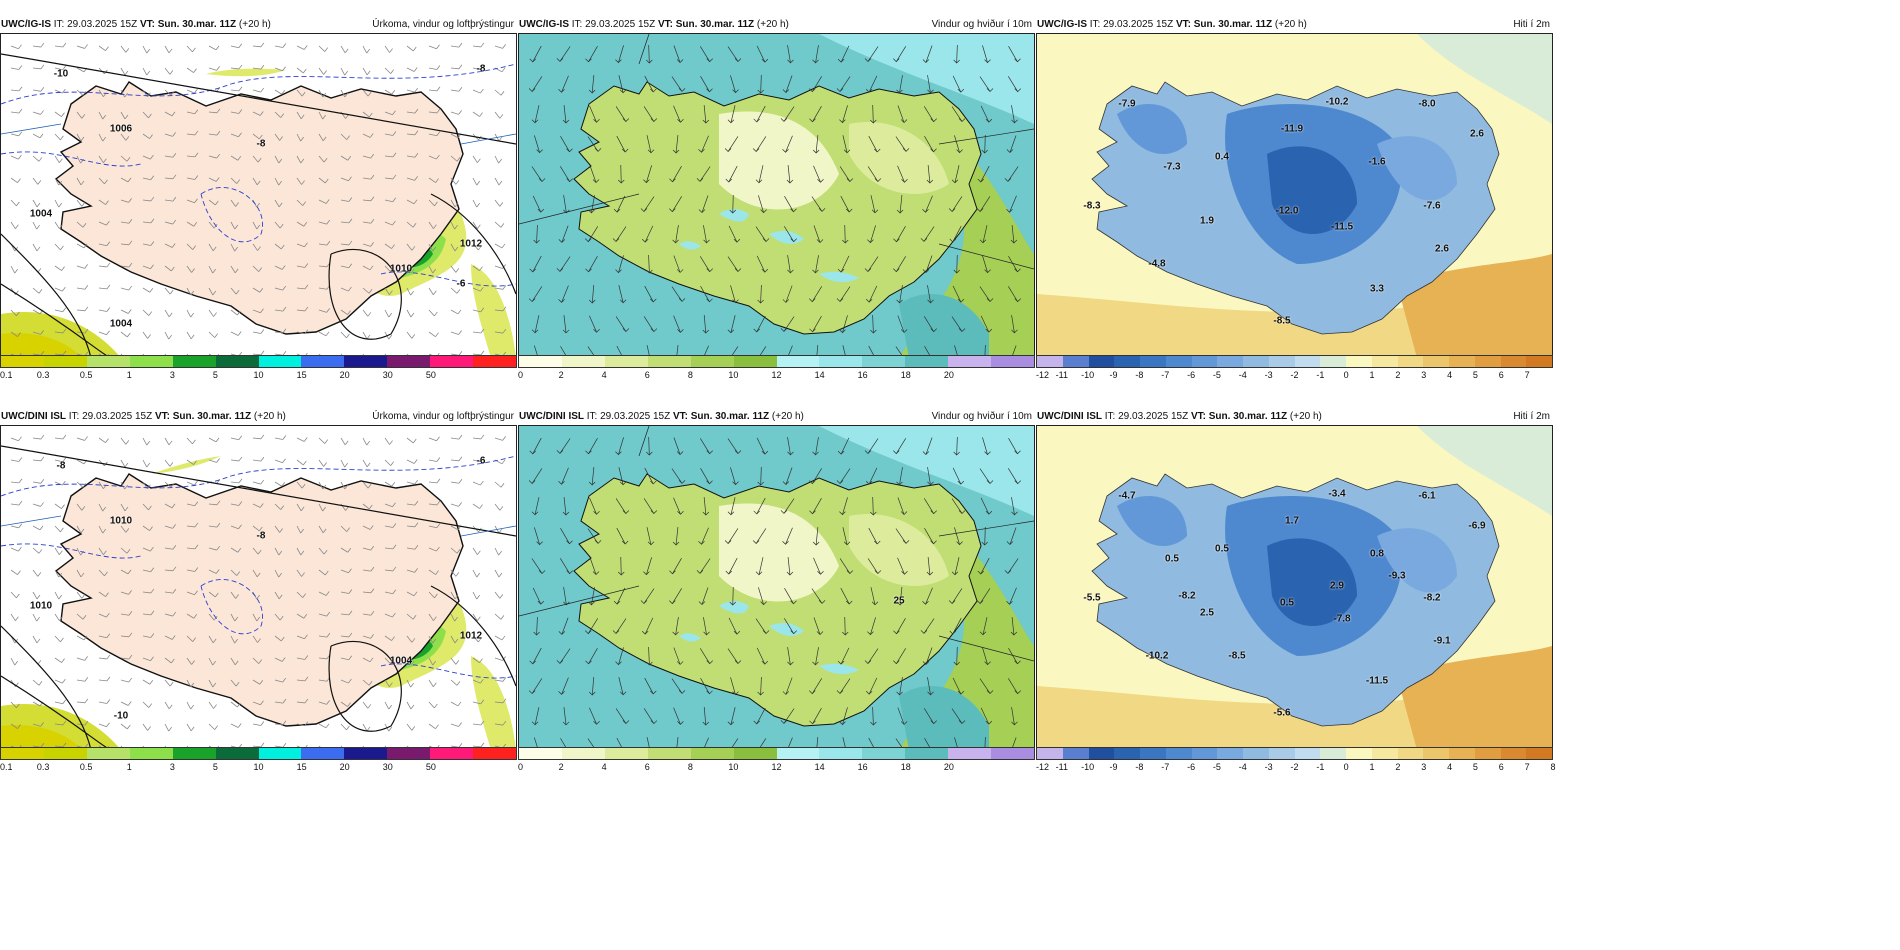 The width and height of the screenshot is (1900, 950). Describe the element at coordinates (1191, 767) in the screenshot. I see `colorbar-tick-label: -6` at that location.